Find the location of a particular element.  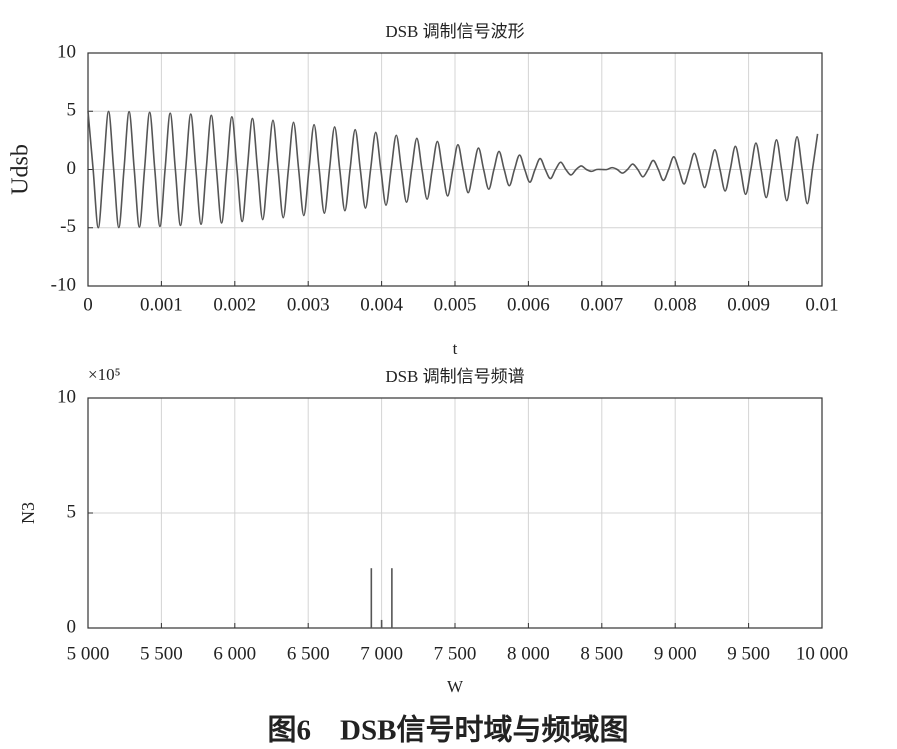

x-tick-label: 8 000 is located at coordinates (528, 653).